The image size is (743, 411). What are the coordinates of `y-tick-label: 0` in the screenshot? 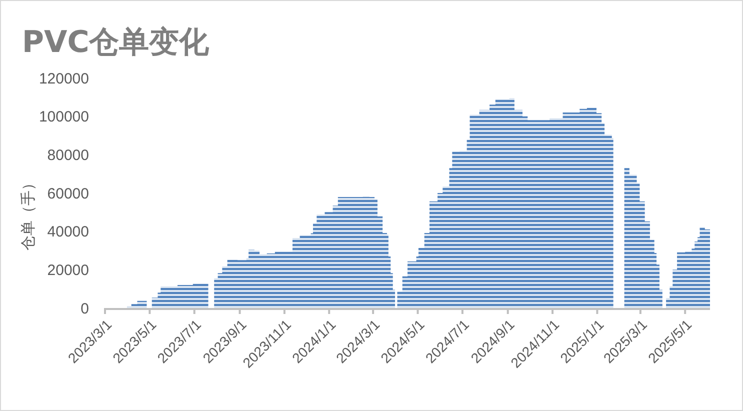 It's located at (84, 309).